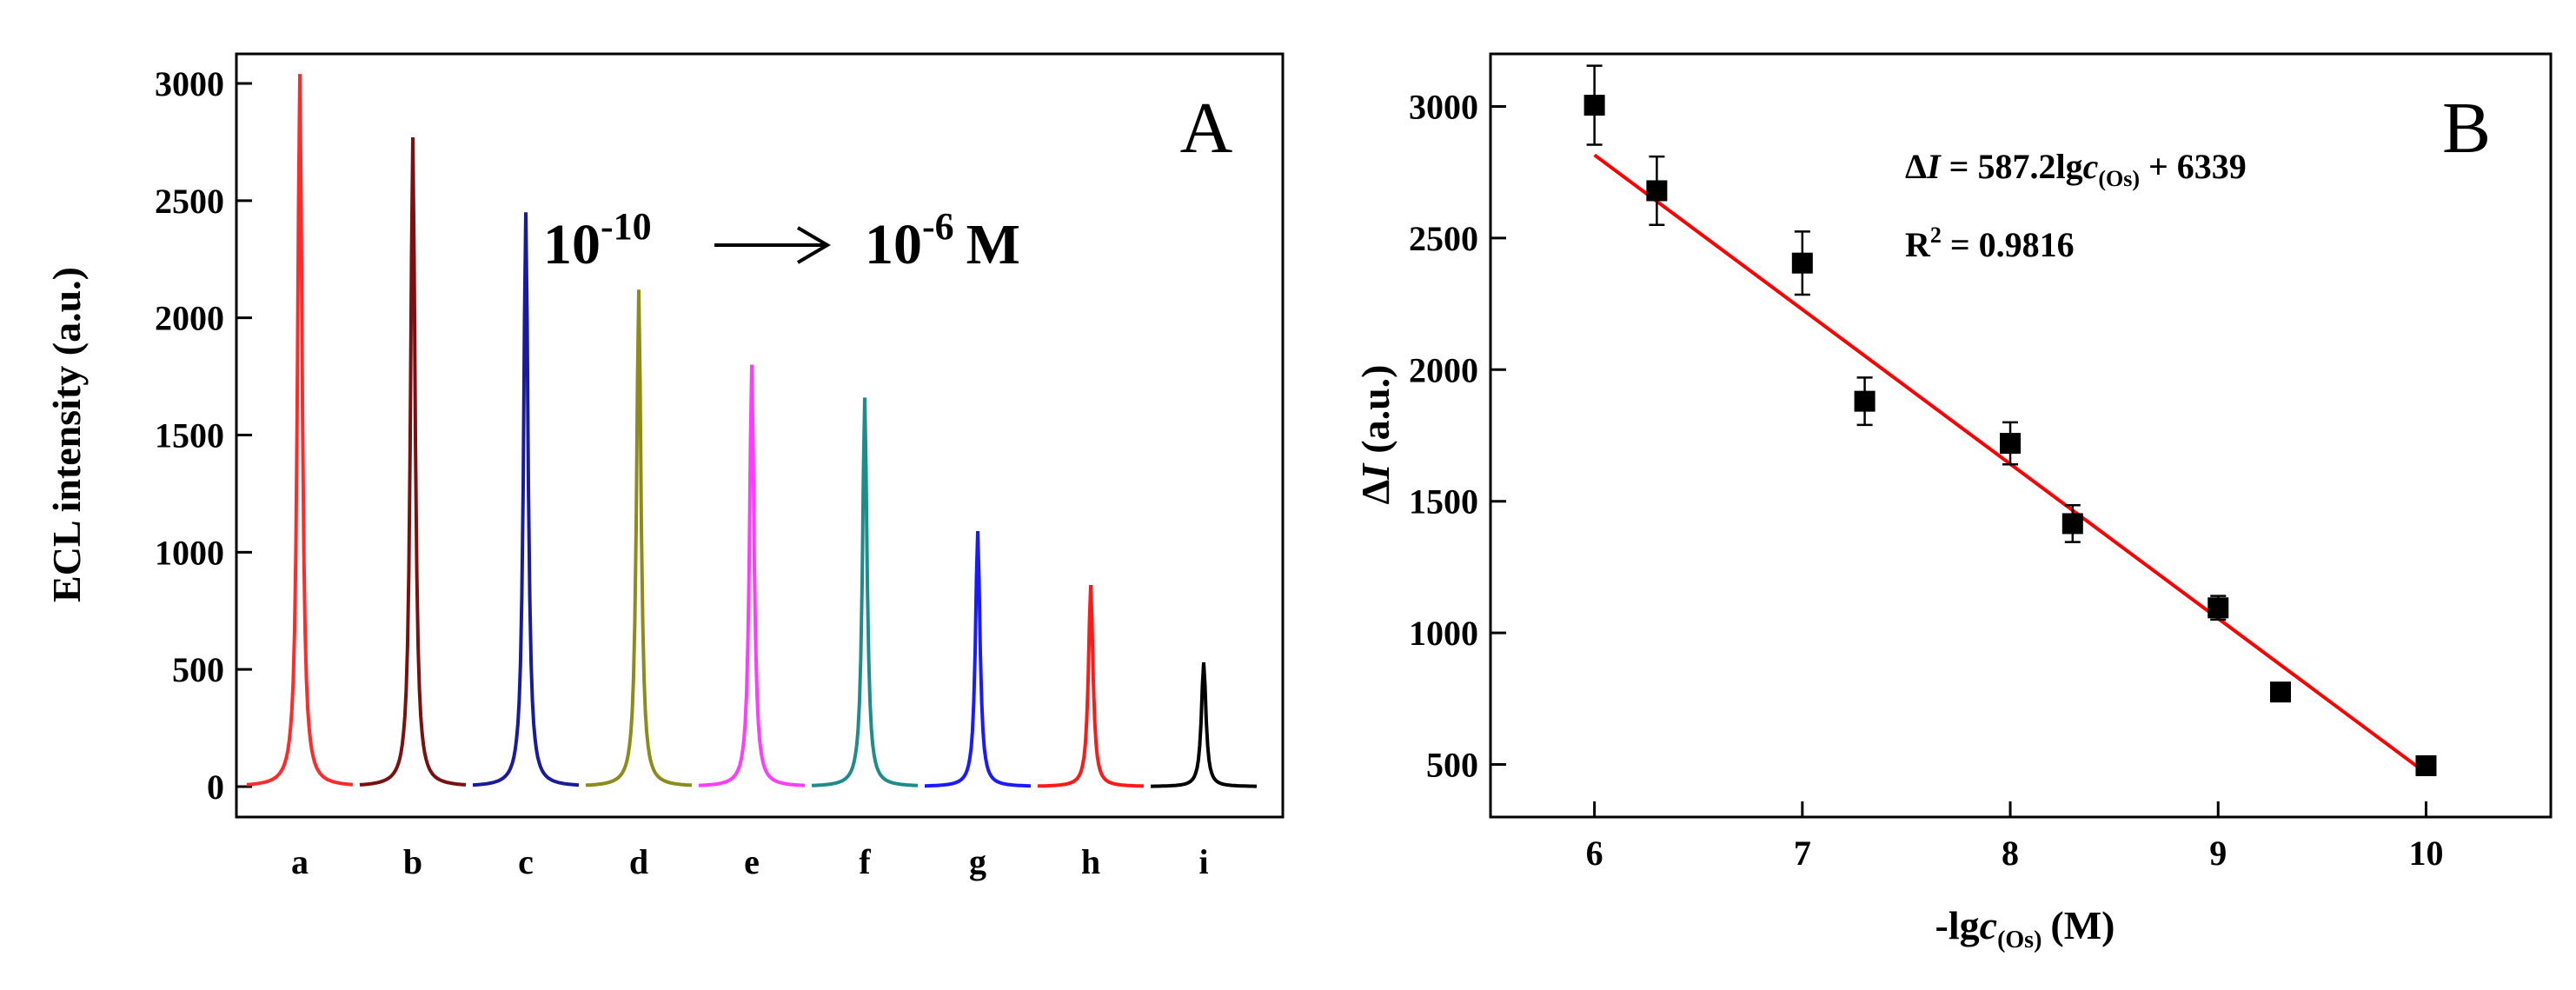 The image size is (2576, 990). I want to click on panel-a-x-tick-label: g, so click(977, 861).